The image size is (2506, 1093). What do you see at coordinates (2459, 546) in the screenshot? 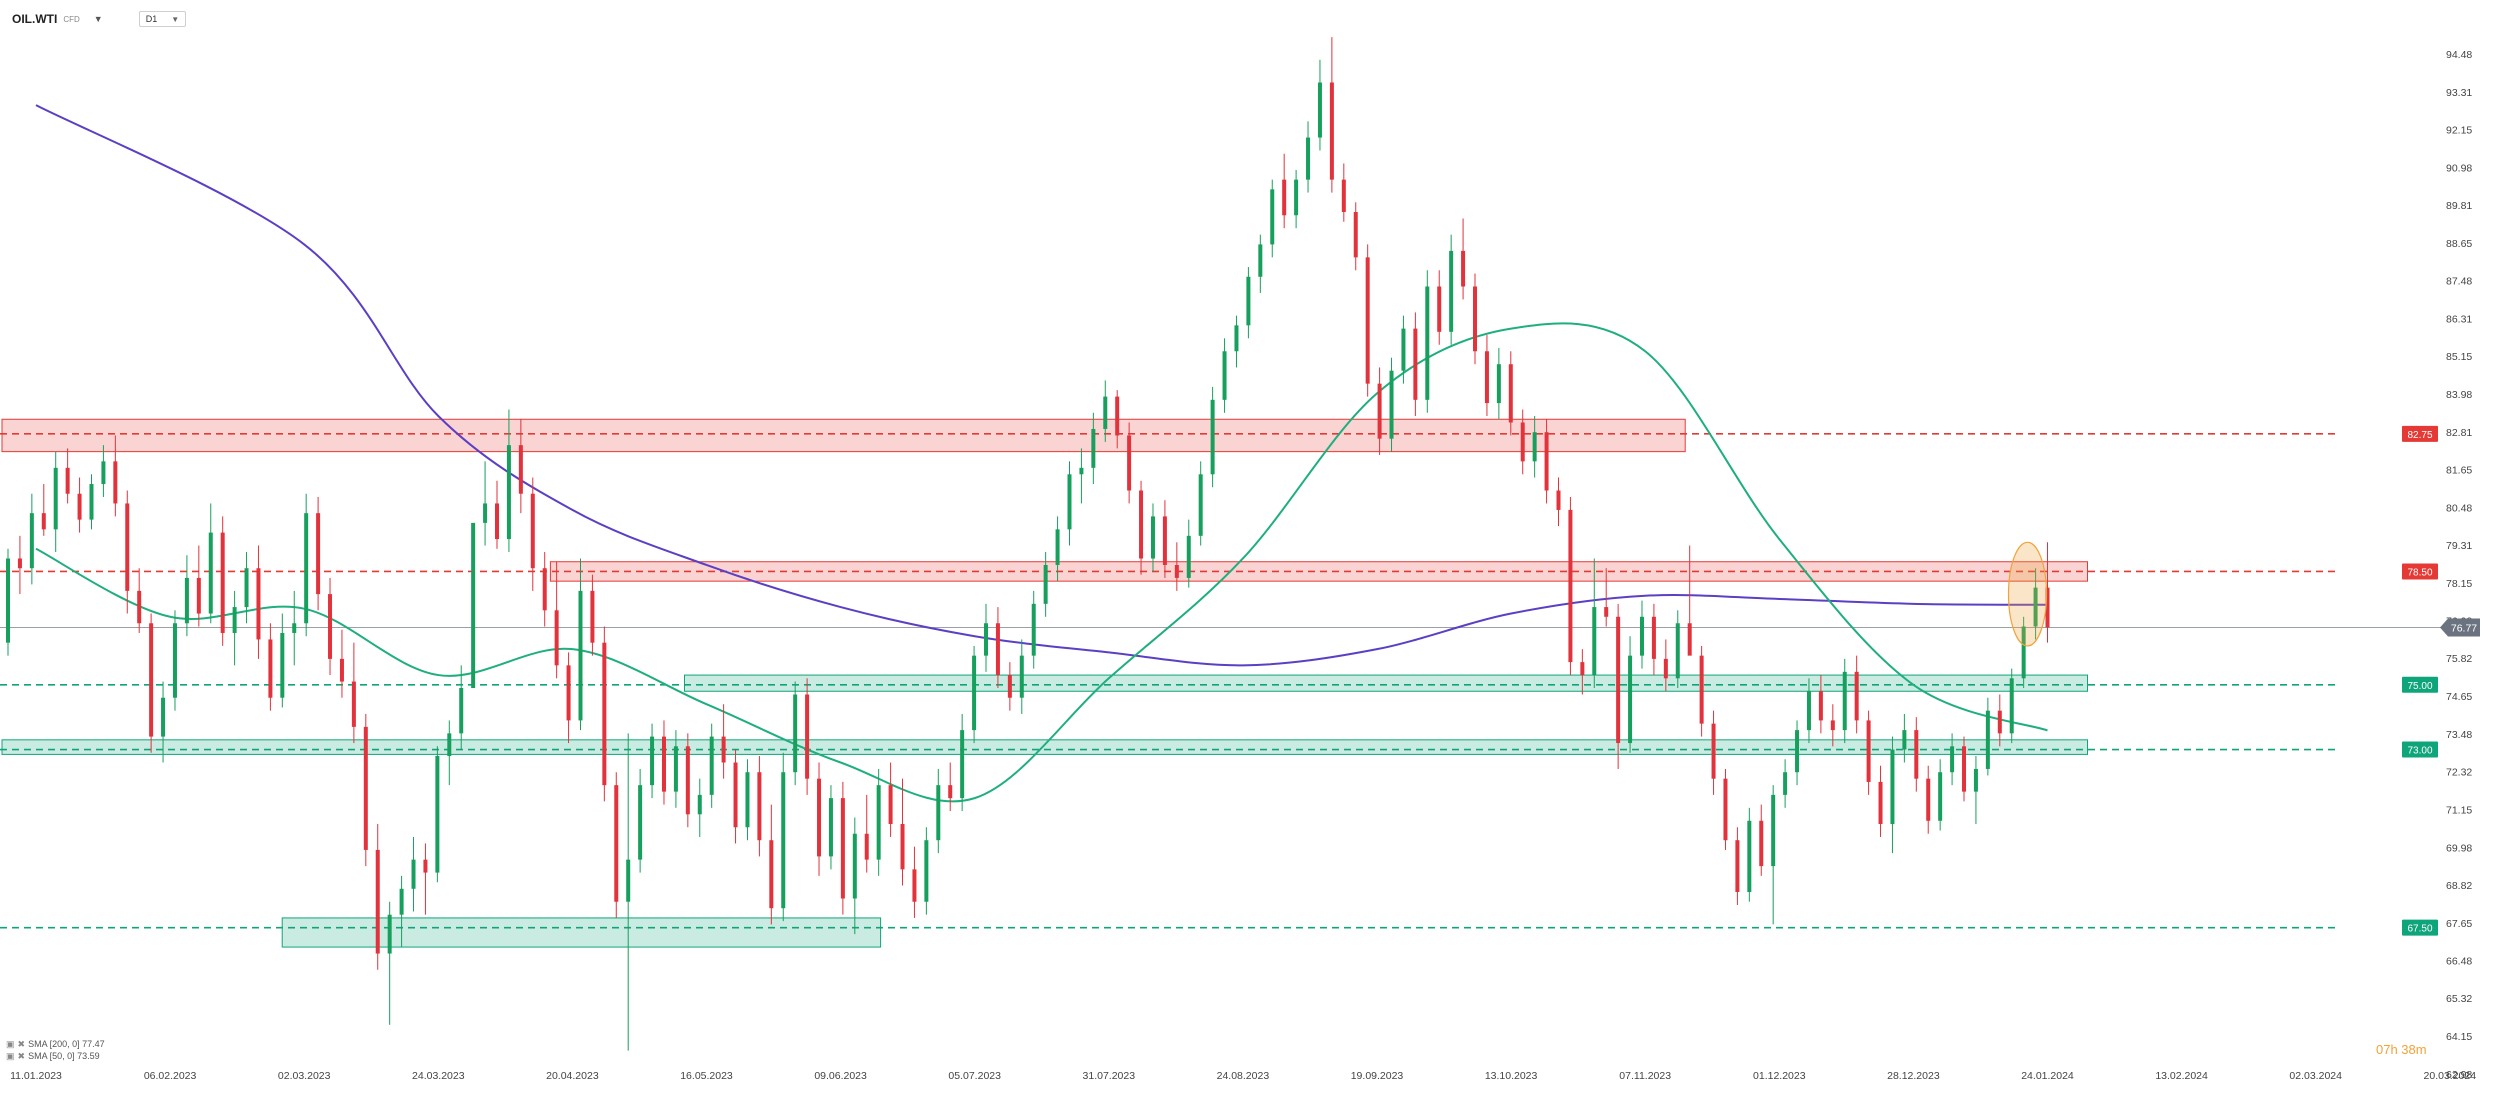
I see `y-tick-label: 79.31` at bounding box center [2459, 546].